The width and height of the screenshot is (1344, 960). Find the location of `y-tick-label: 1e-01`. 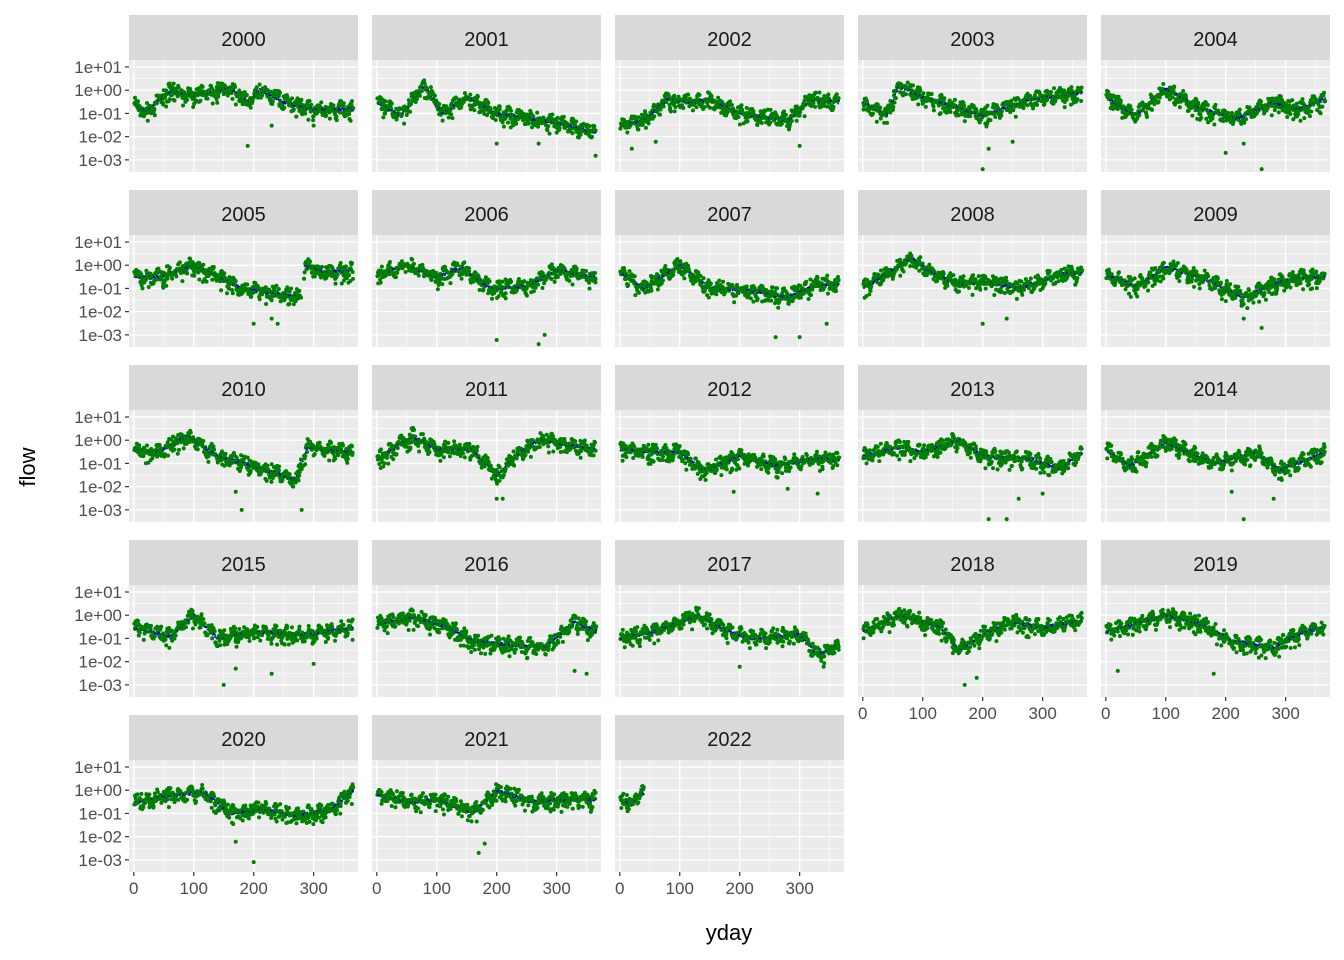

y-tick-label: 1e-01 is located at coordinates (100, 113).